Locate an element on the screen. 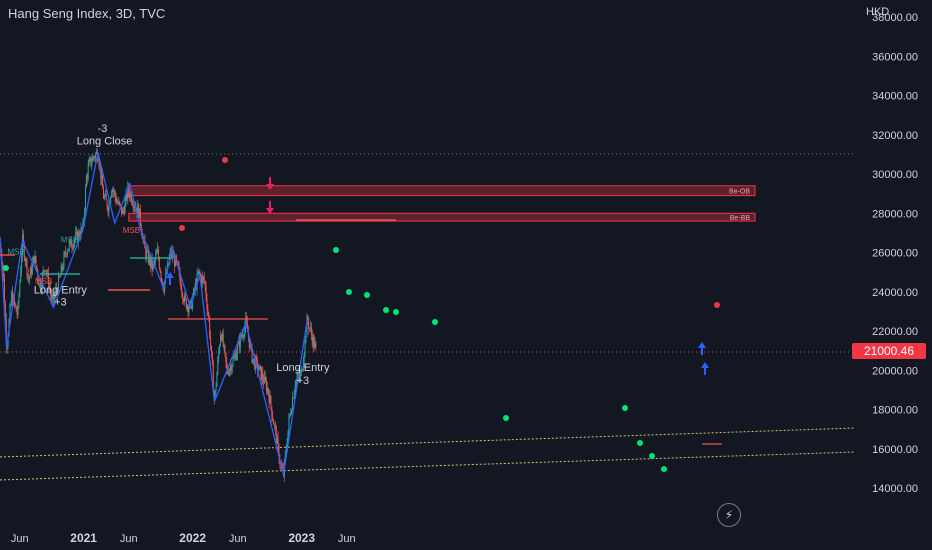 The width and height of the screenshot is (932, 550). time-tick-label: Jun is located at coordinates (238, 539).